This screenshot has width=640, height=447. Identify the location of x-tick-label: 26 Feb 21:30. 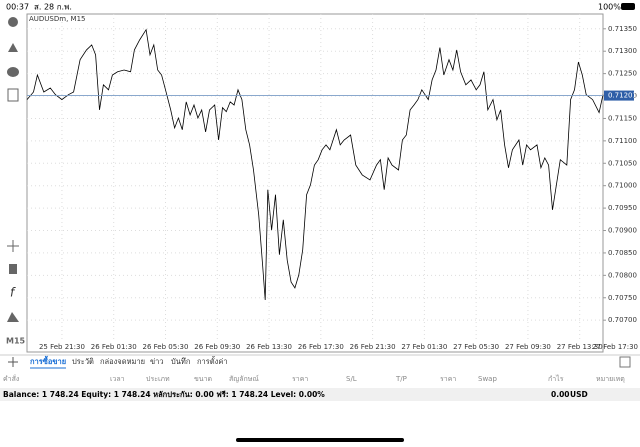
(373, 347).